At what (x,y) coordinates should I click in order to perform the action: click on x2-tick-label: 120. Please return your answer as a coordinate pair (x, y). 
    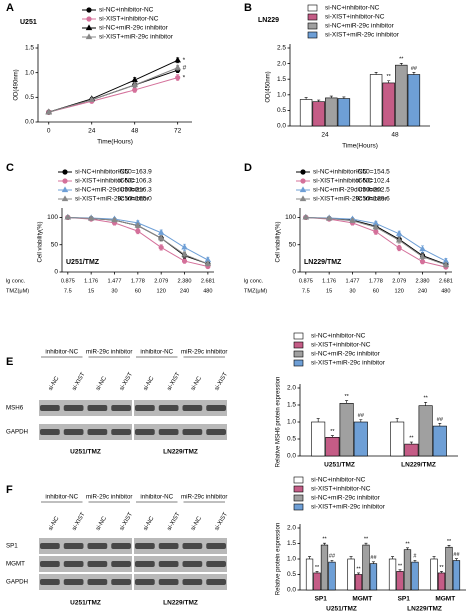
    Looking at the image, I should click on (399, 291).